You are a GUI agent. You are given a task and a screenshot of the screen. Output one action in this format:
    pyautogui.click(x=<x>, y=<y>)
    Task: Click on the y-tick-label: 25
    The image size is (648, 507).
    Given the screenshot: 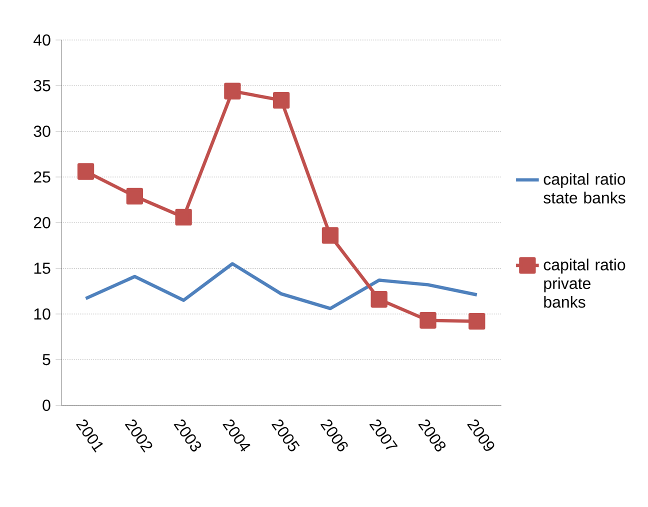 What is the action you would take?
    pyautogui.click(x=42, y=177)
    